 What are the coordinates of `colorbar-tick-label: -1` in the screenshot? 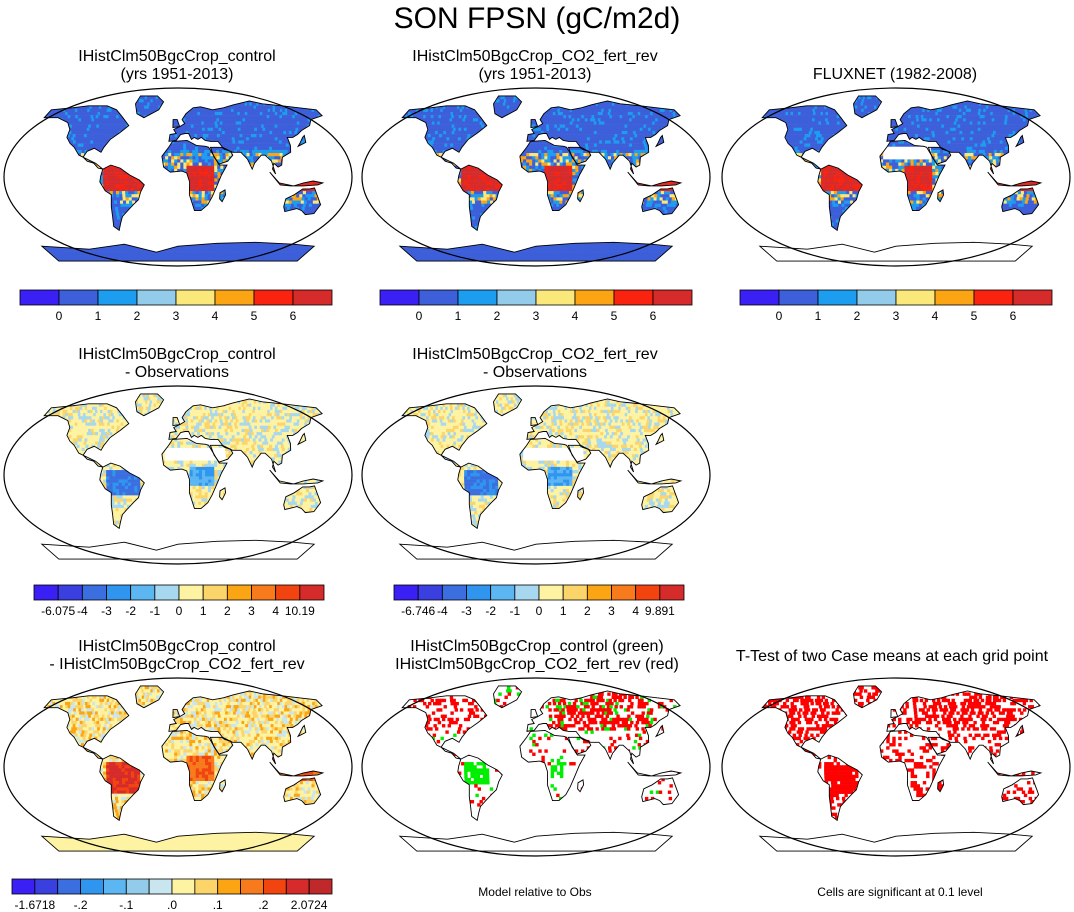 It's located at (154, 611).